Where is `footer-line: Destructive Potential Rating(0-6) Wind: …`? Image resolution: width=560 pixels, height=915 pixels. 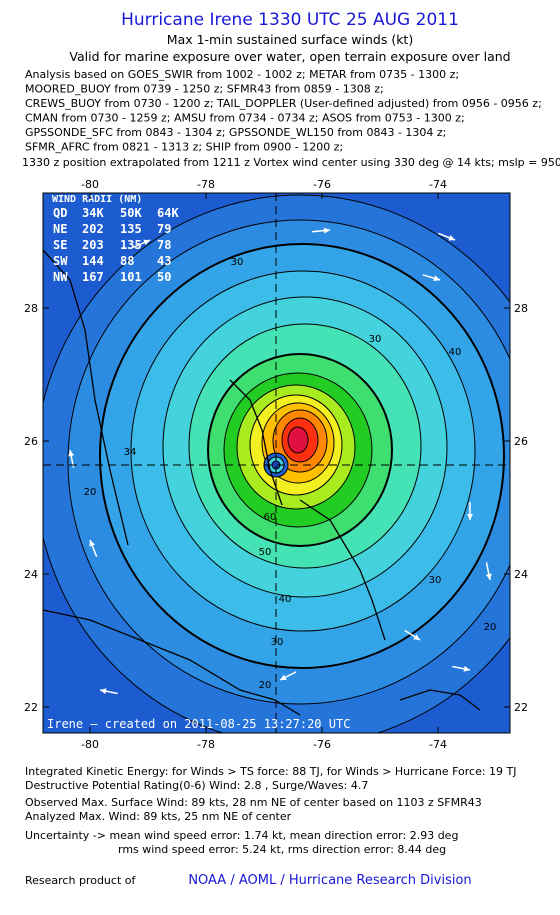 footer-line: Destructive Potential Rating(0-6) Wind: … is located at coordinates (196, 785).